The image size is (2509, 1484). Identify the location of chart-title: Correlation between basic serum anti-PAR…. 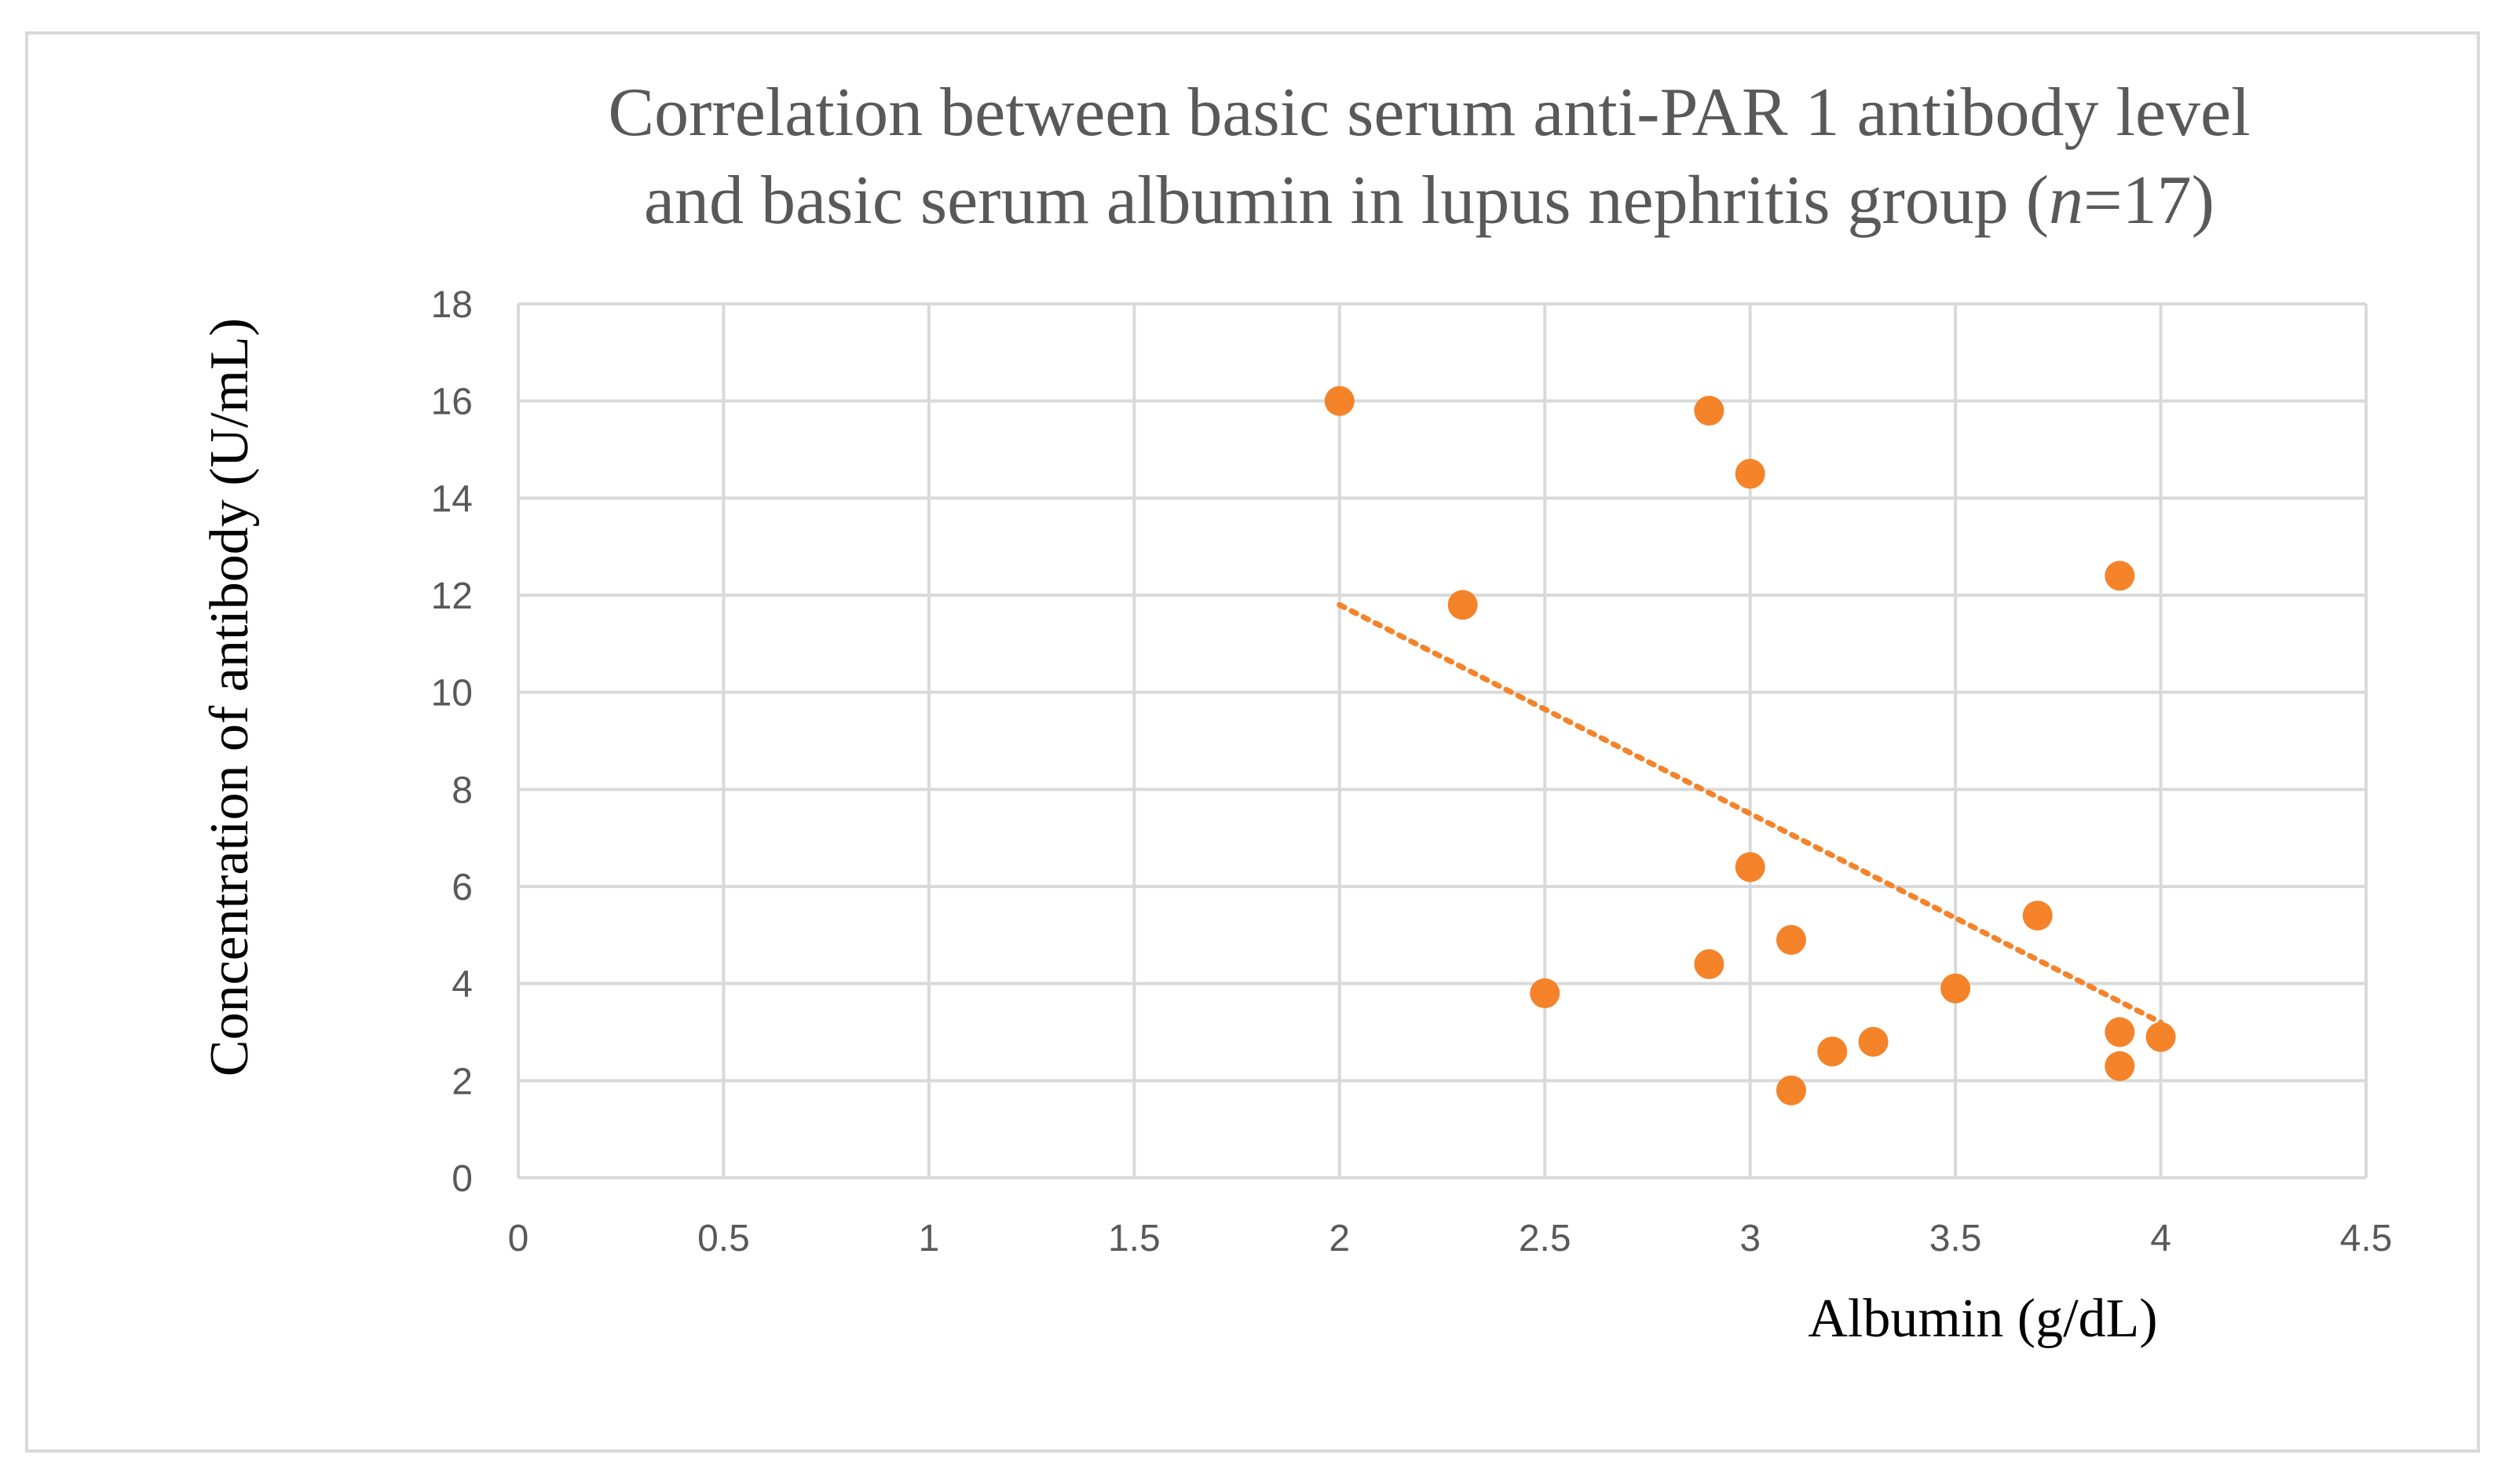
(1429, 157).